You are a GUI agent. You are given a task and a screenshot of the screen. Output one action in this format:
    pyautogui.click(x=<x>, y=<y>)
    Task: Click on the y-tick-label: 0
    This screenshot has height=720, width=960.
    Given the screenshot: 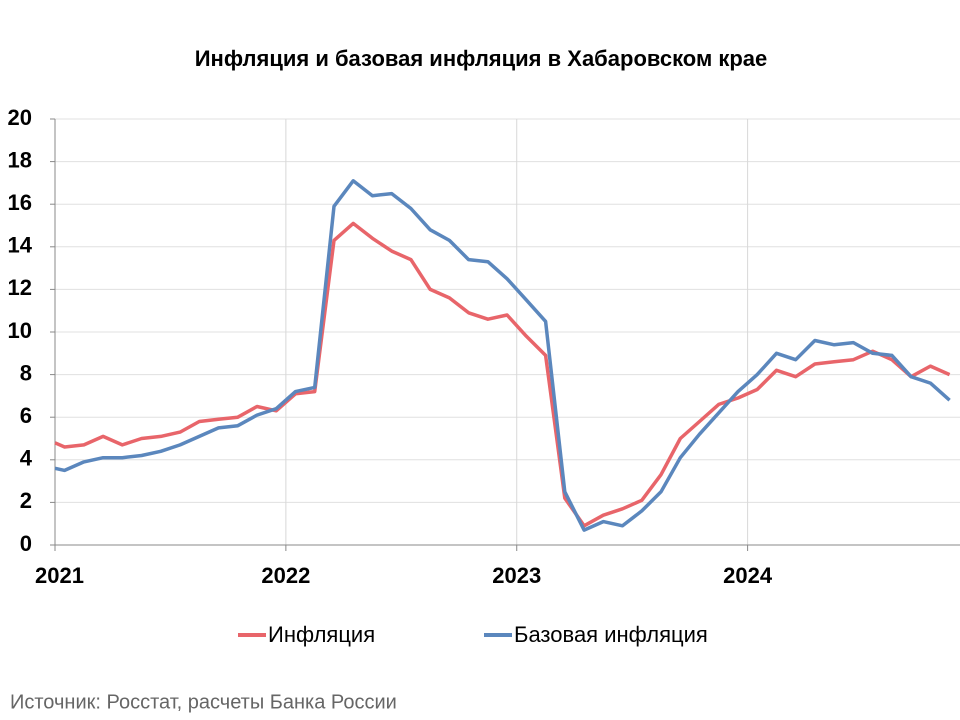 What is the action you would take?
    pyautogui.click(x=26, y=543)
    